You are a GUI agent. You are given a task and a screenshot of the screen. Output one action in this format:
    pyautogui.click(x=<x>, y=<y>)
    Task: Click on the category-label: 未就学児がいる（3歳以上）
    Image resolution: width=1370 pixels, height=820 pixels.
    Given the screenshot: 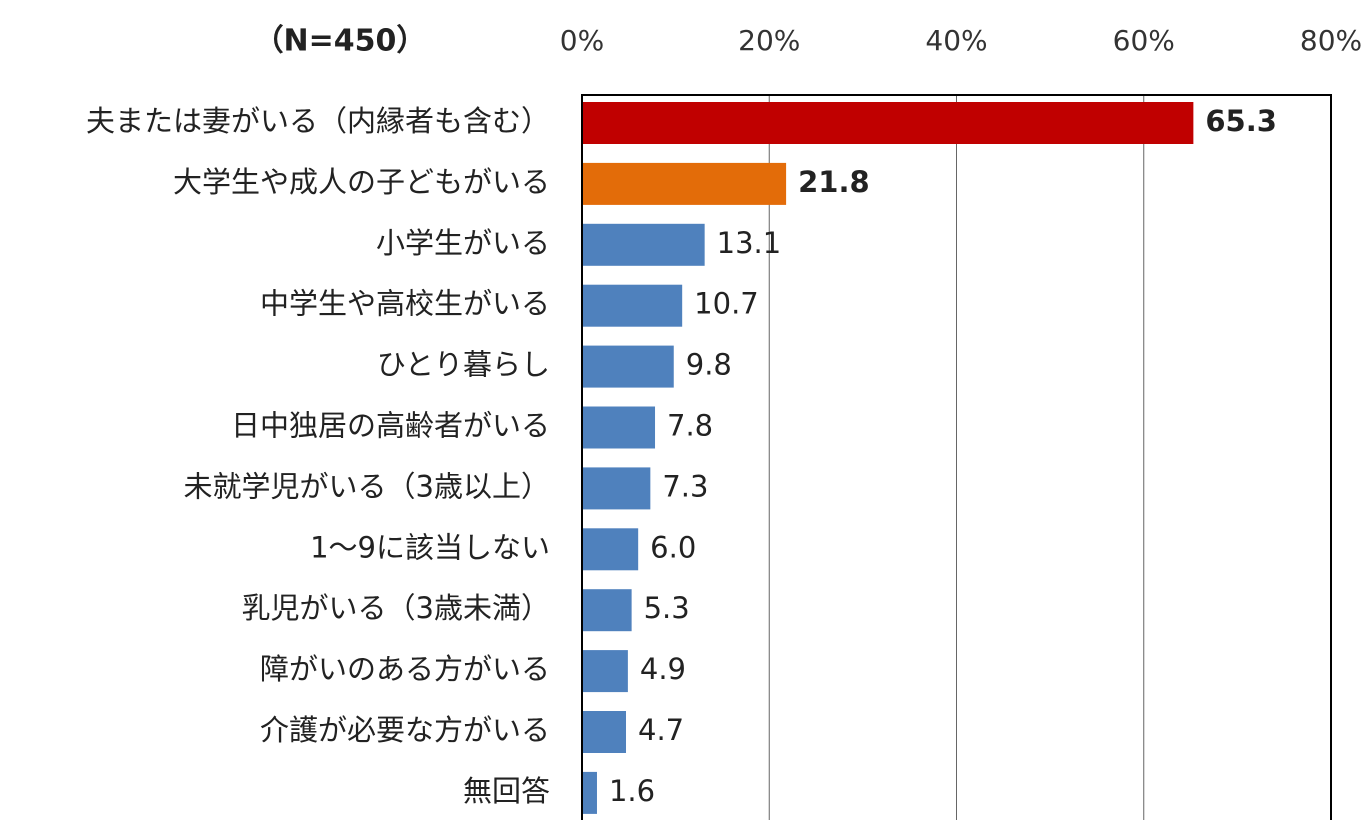 What is the action you would take?
    pyautogui.click(x=367, y=486)
    